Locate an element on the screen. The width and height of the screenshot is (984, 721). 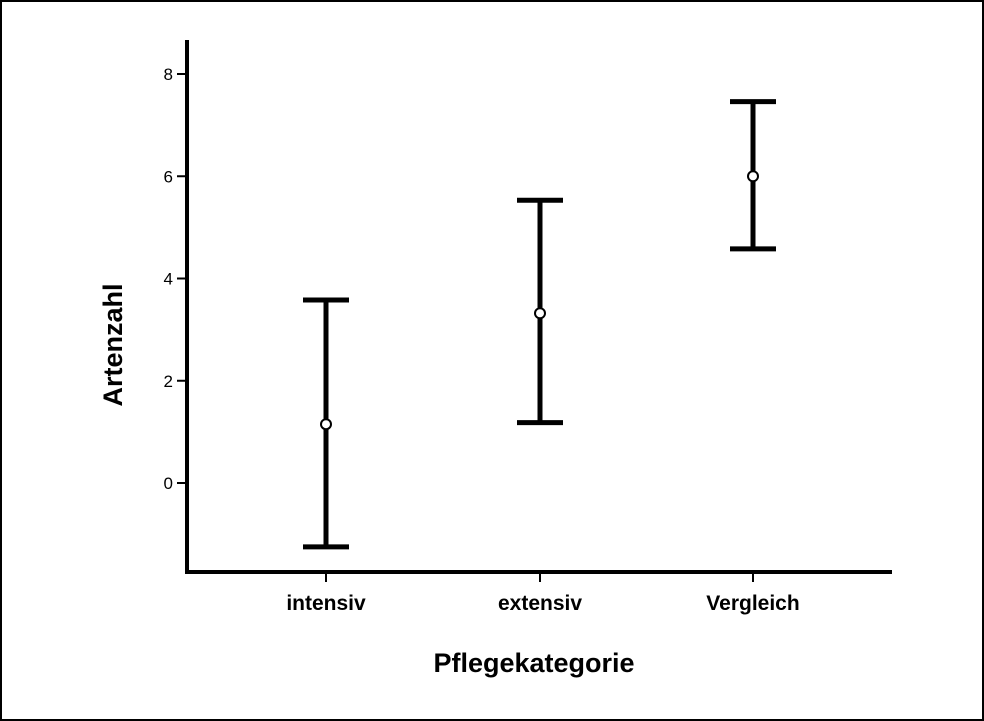
x-tick-label: intensiv is located at coordinates (326, 603).